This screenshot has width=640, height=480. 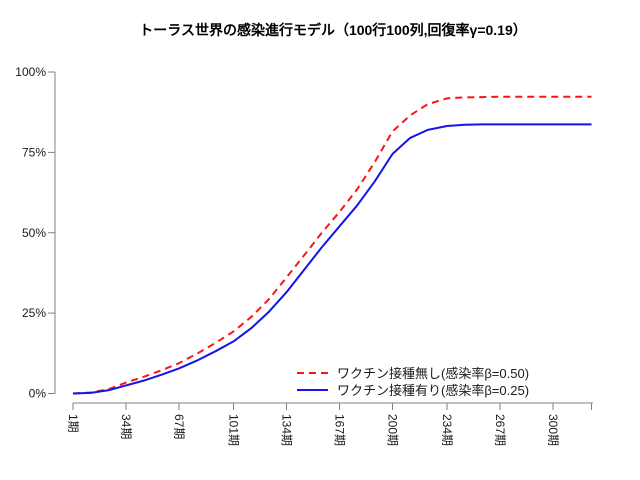 I want to click on x-tick-label: 167期, so click(x=339, y=430).